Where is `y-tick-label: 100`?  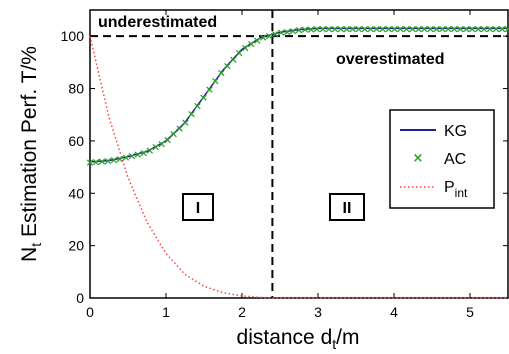 y-tick-label: 100 is located at coordinates (73, 36).